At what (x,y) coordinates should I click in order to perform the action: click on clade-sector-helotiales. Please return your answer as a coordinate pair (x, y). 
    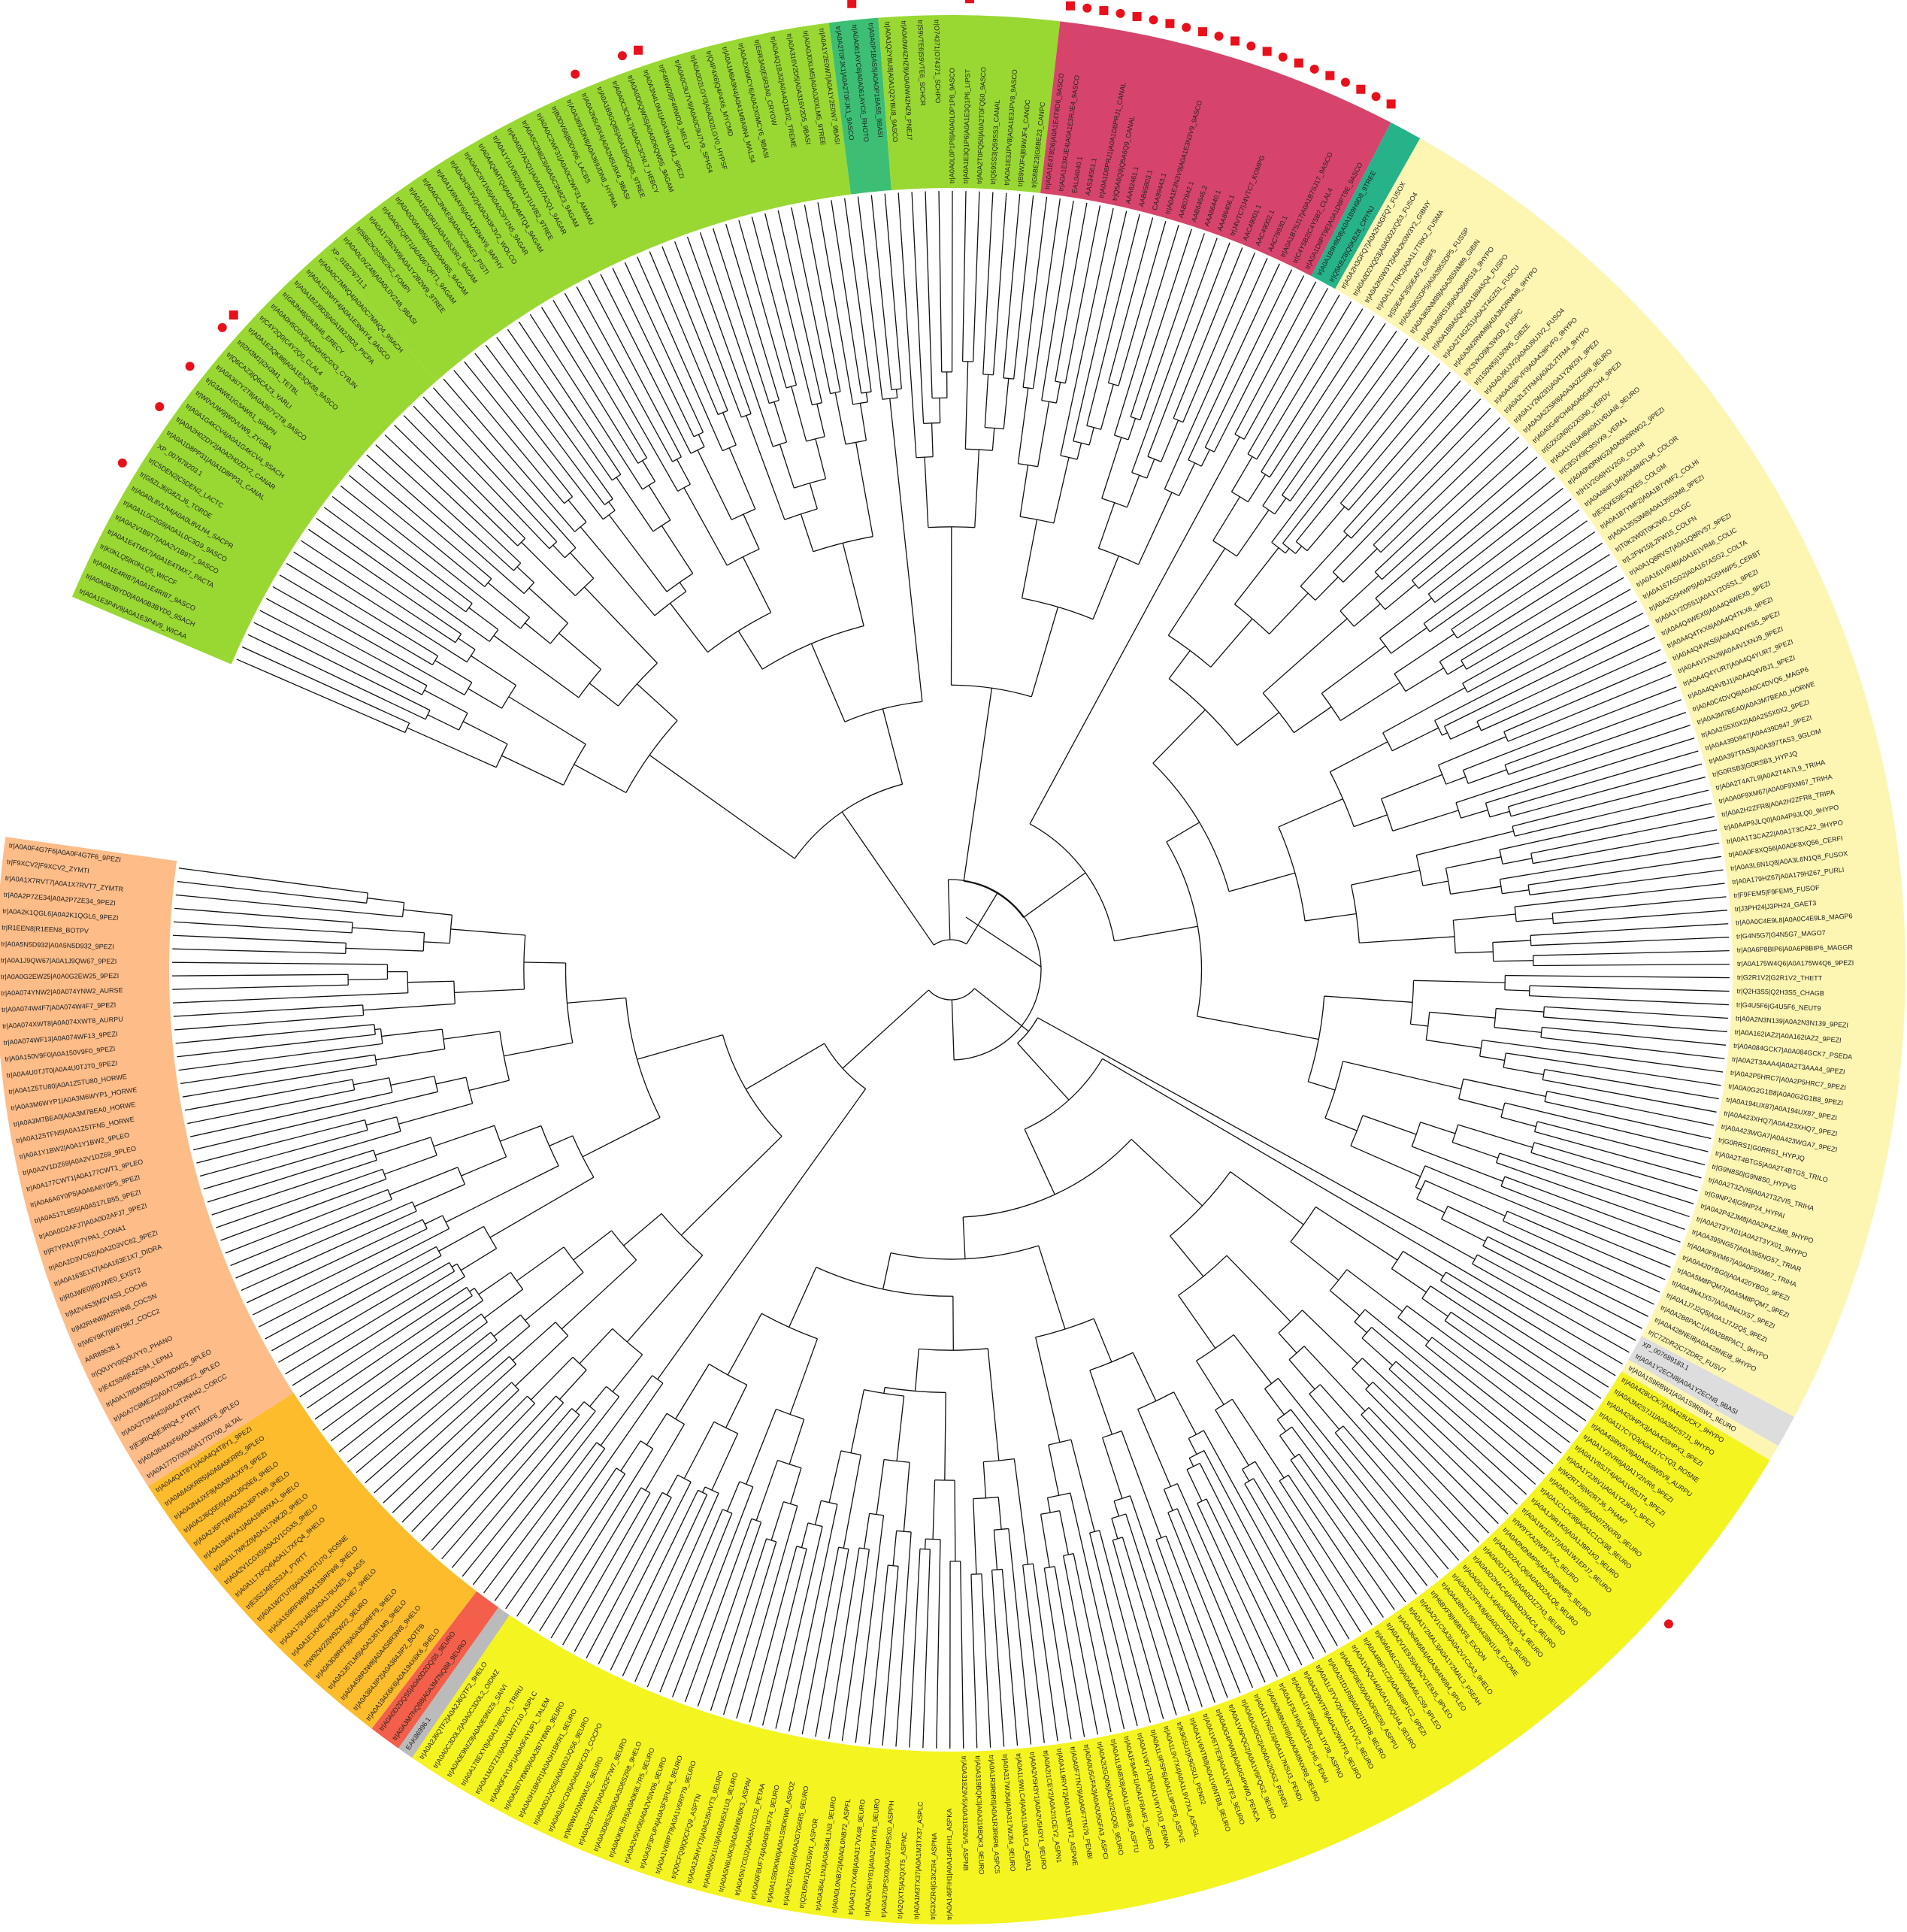
    Looking at the image, I should click on (312, 1560).